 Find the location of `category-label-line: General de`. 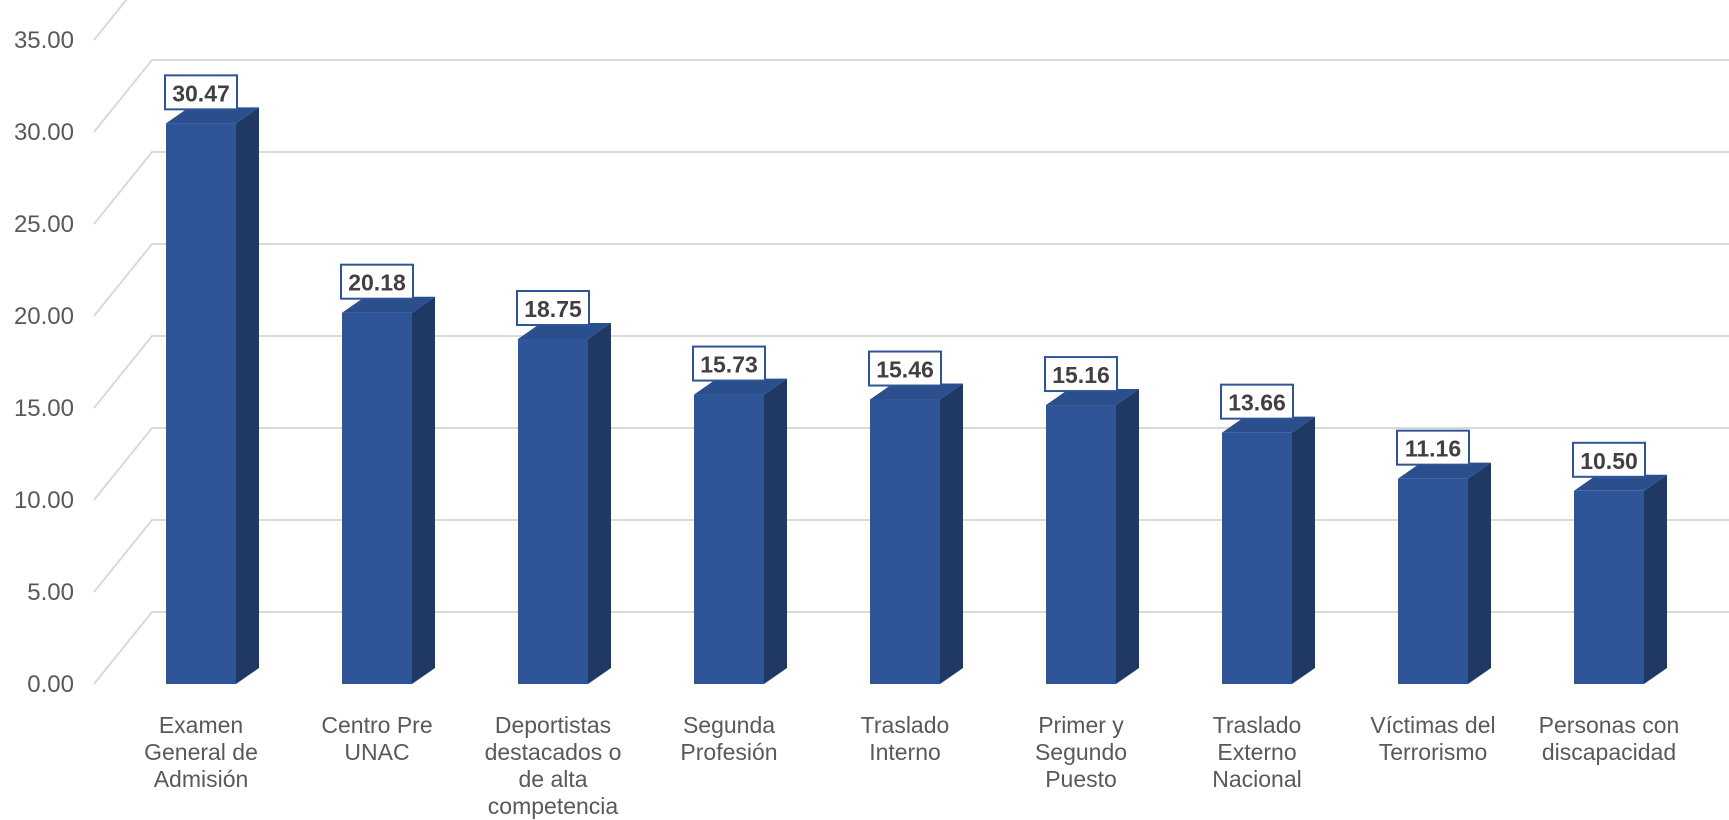

category-label-line: General de is located at coordinates (201, 752).